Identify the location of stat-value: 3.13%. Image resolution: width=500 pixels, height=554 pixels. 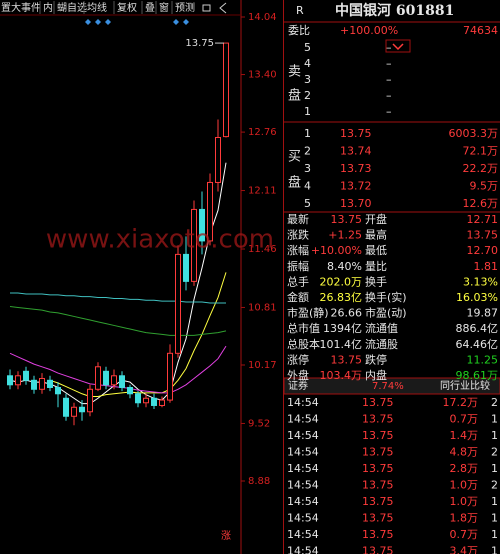
(480, 281).